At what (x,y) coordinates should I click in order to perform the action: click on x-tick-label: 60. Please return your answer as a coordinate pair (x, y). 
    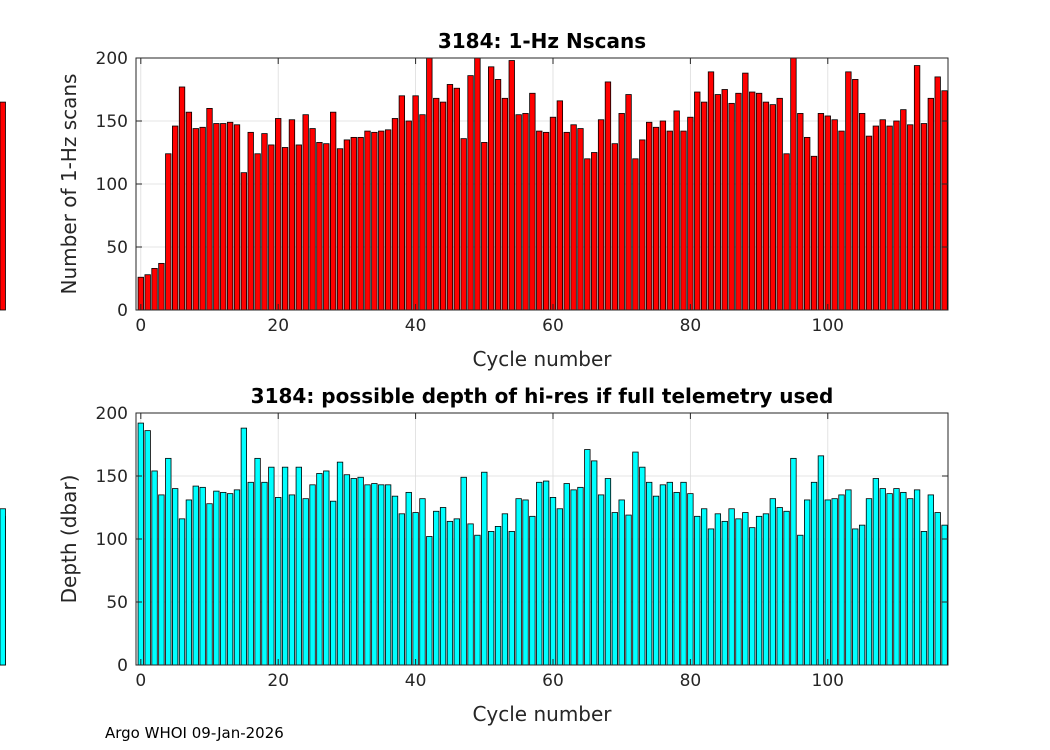
    Looking at the image, I should click on (553, 681).